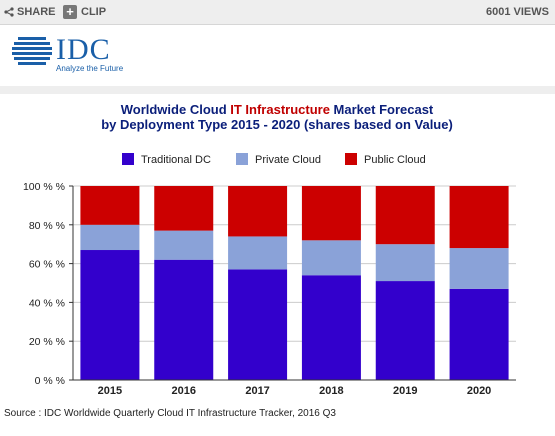  I want to click on legend-label-0: Traditional DC, so click(176, 160).